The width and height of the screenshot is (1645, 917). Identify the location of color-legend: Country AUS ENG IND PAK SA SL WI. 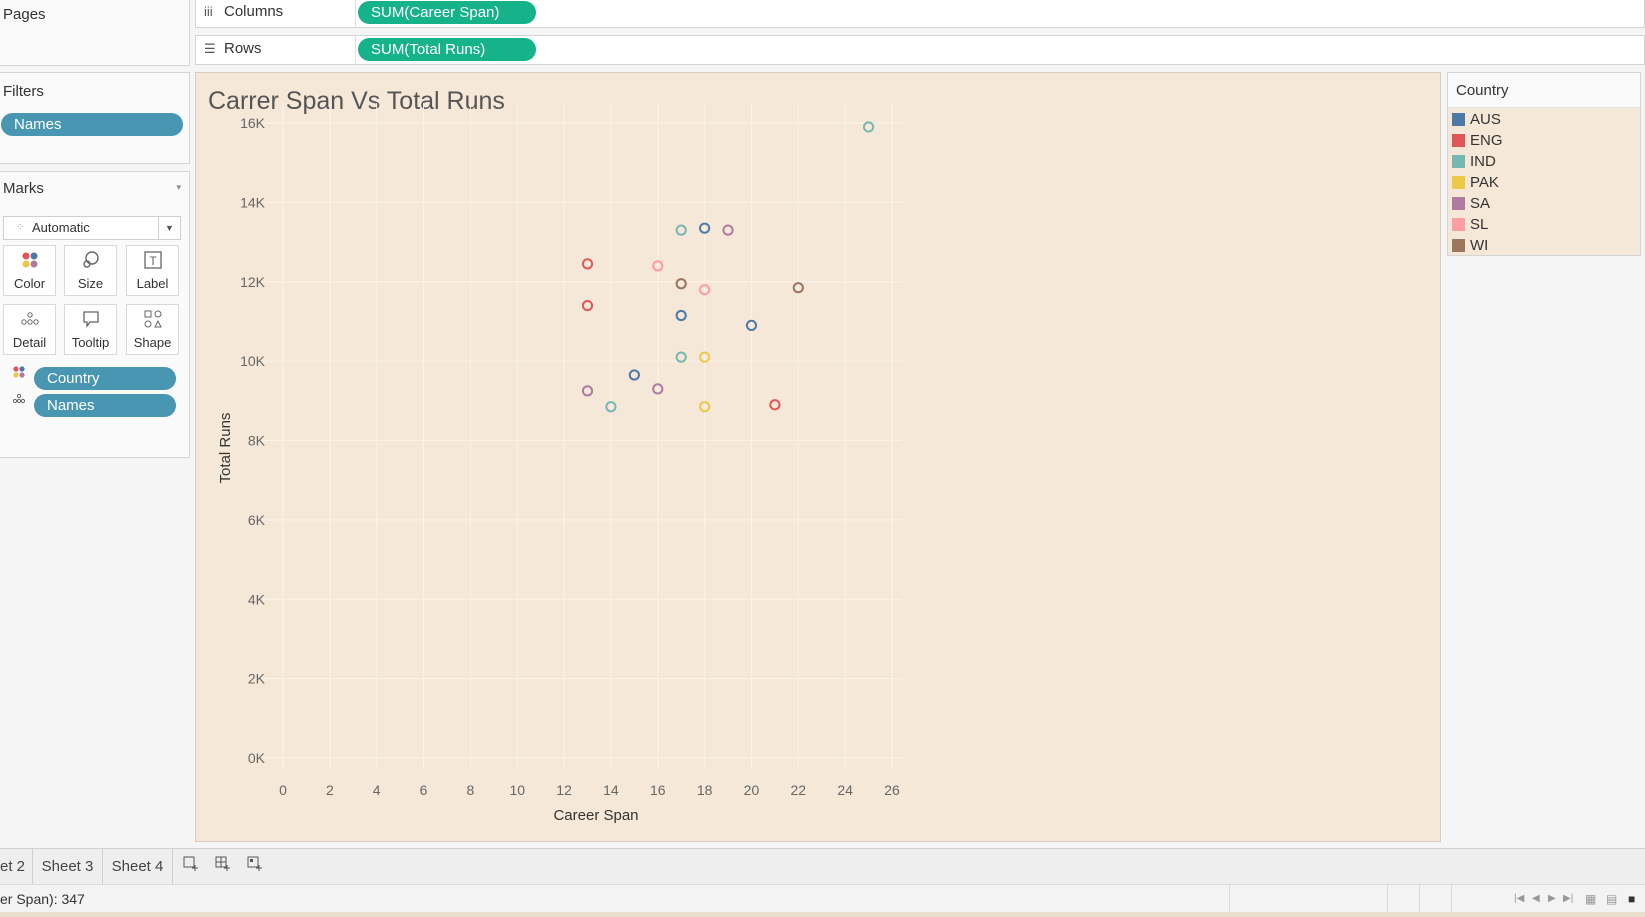
(1544, 164).